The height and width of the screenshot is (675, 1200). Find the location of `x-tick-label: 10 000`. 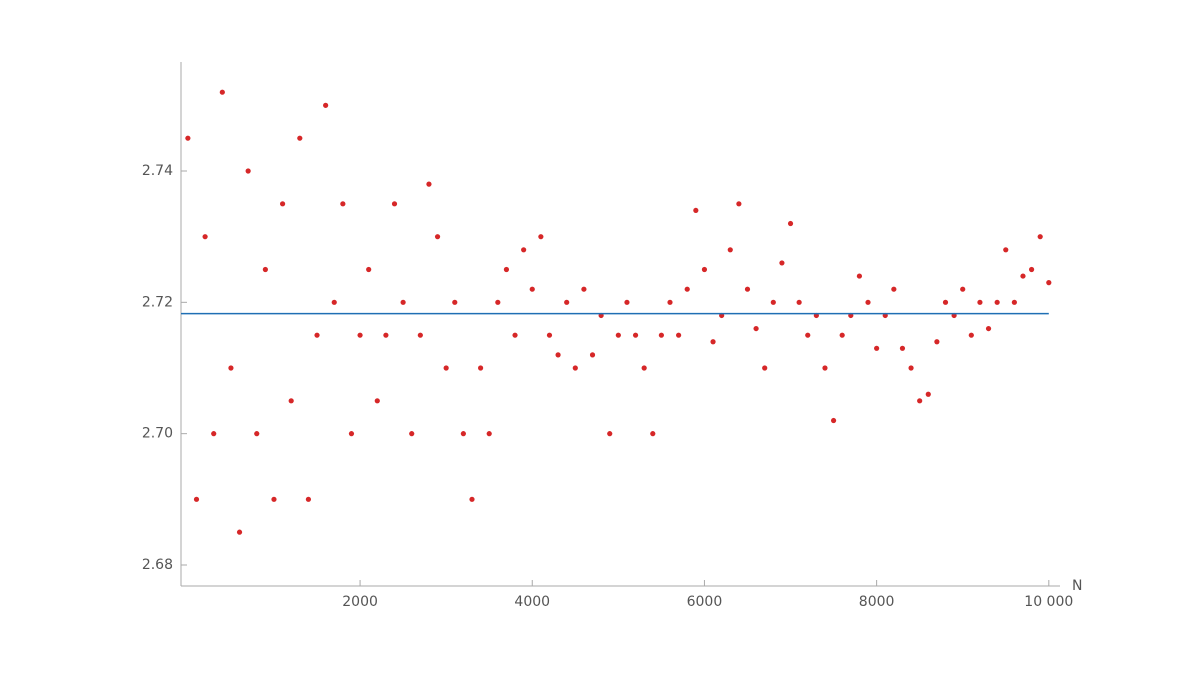

x-tick-label: 10 000 is located at coordinates (1048, 602).